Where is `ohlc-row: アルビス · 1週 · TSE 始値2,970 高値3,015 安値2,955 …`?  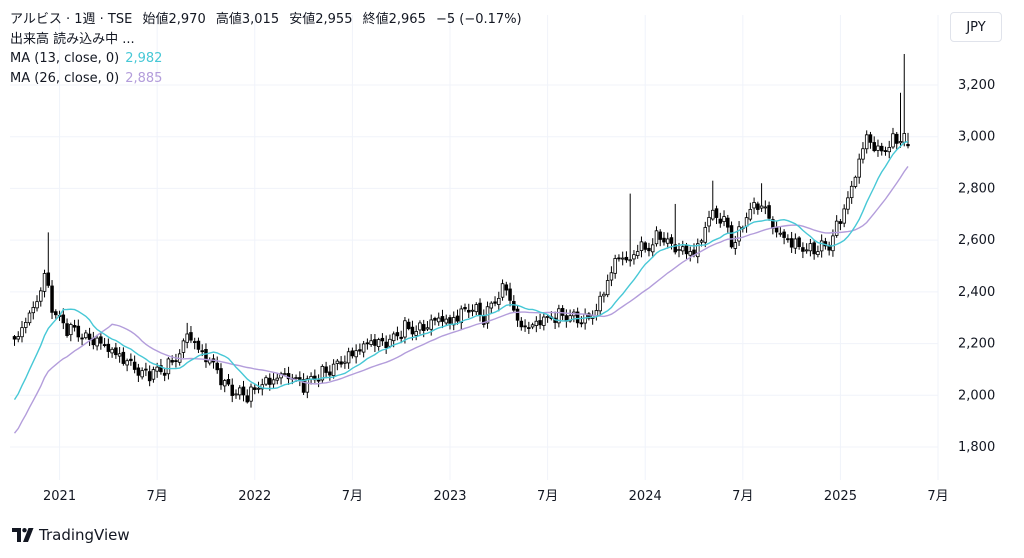 ohlc-row: アルビス · 1週 · TSE 始値2,970 高値3,015 安値2,955 … is located at coordinates (266, 20).